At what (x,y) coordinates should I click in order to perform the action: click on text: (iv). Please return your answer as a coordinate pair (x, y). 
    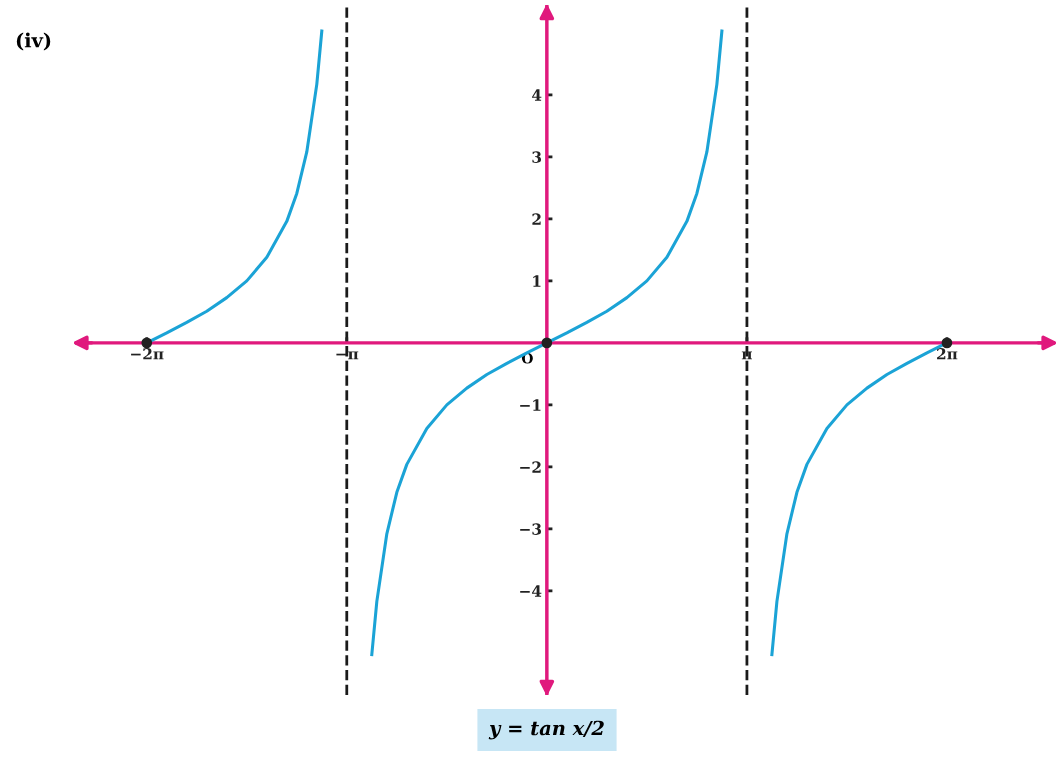
    Looking at the image, I should click on (33, 41).